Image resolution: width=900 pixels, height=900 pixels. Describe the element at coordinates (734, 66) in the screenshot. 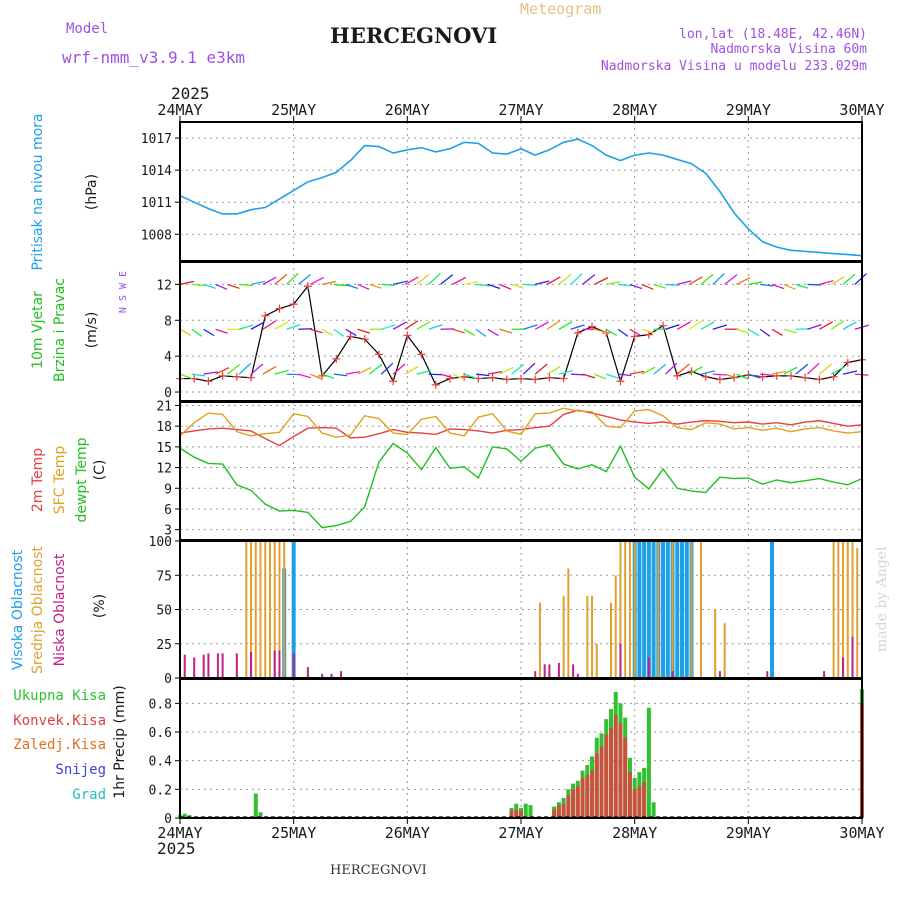

I see `model-elevation-label: Nadmorska Visina u modelu 233.029m` at that location.